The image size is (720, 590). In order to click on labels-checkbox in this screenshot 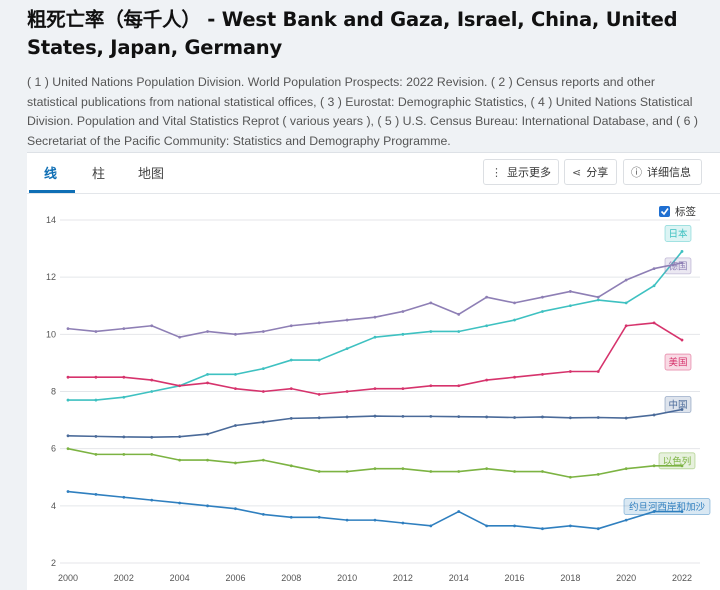, I will do `click(664, 211)`.